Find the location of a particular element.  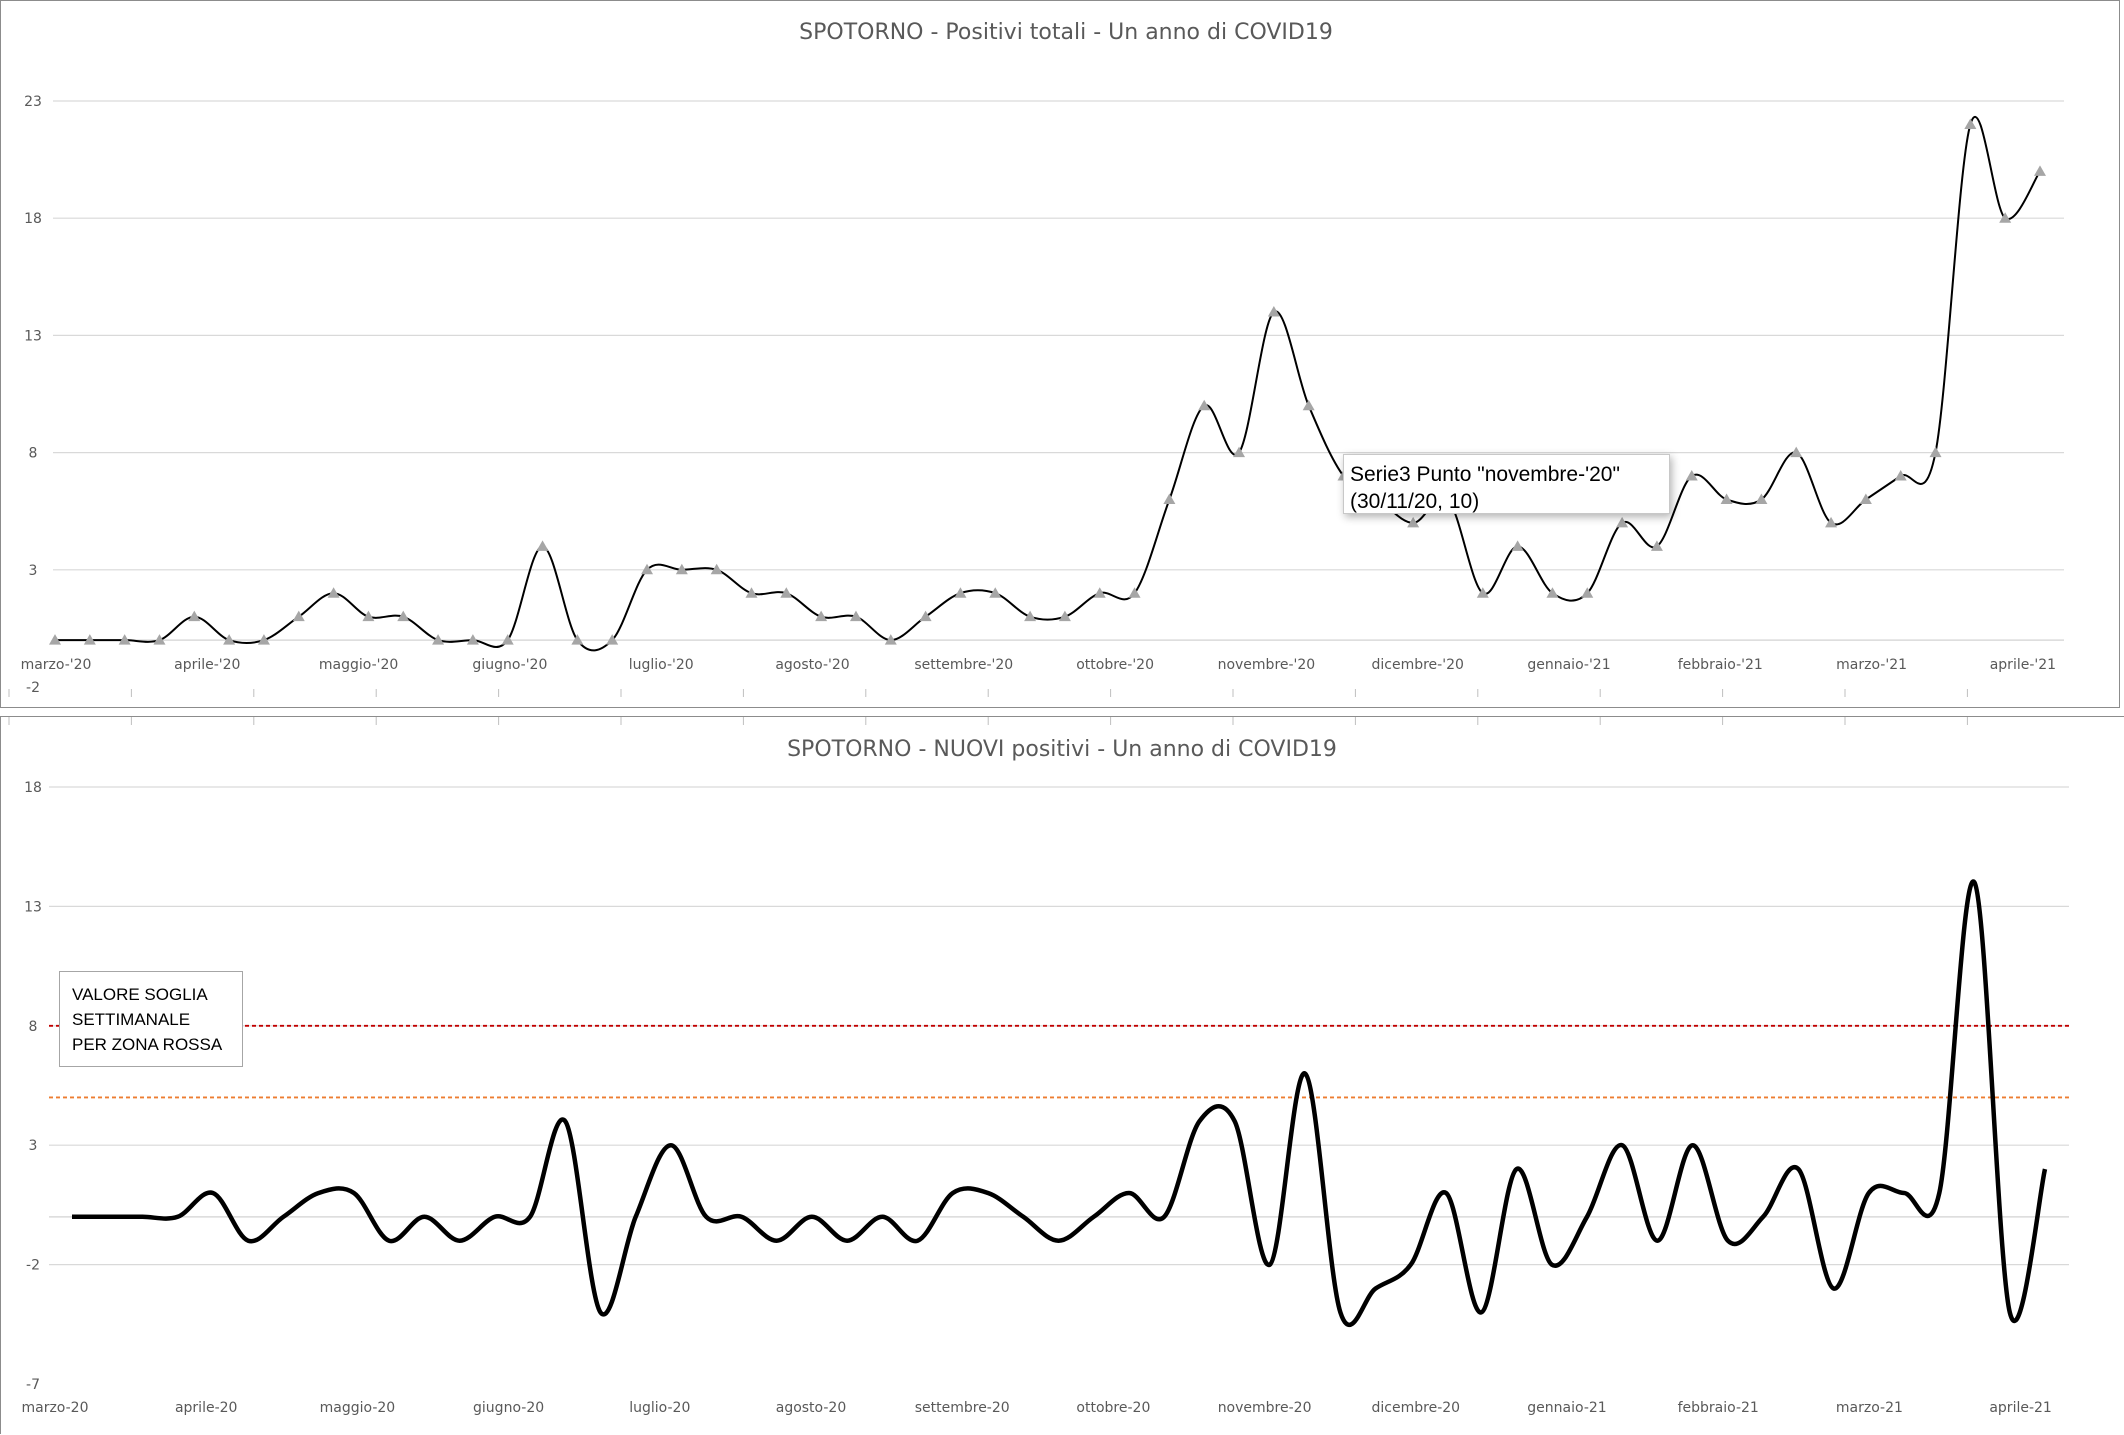

x-tick-label: febbraio-'21 is located at coordinates (1720, 665).